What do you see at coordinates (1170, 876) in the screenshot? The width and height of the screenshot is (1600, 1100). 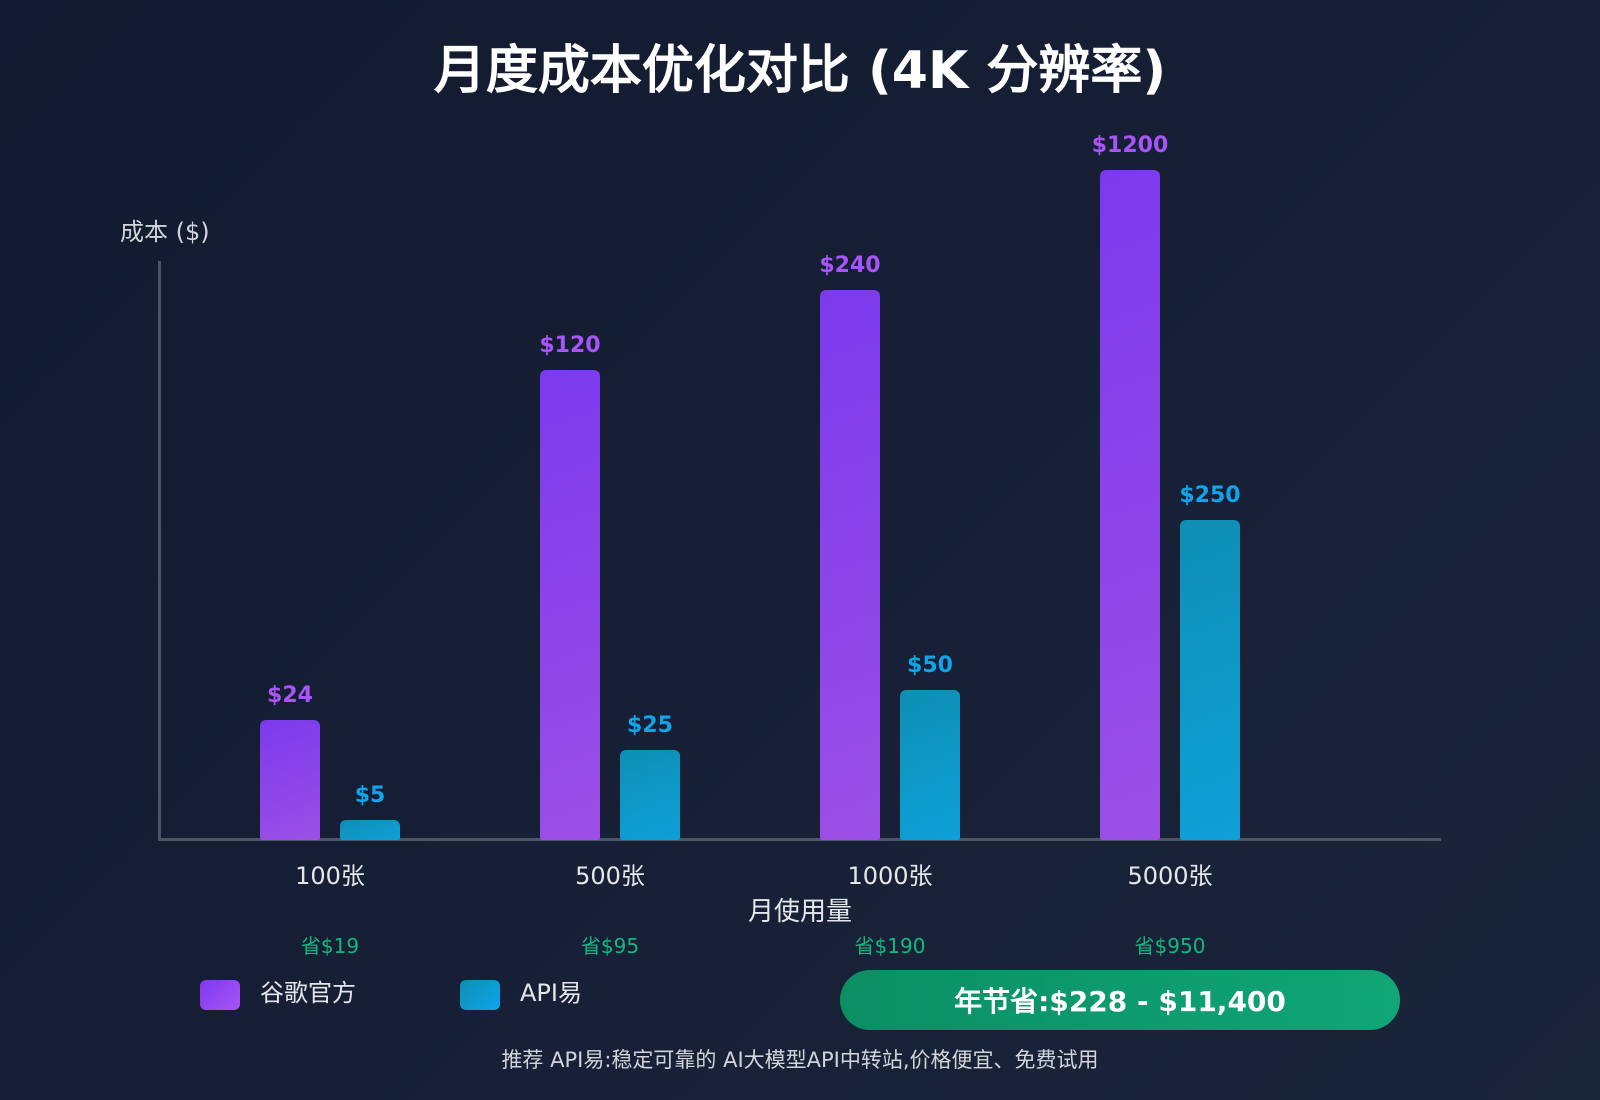 I see `x-tick-label: 5000张` at bounding box center [1170, 876].